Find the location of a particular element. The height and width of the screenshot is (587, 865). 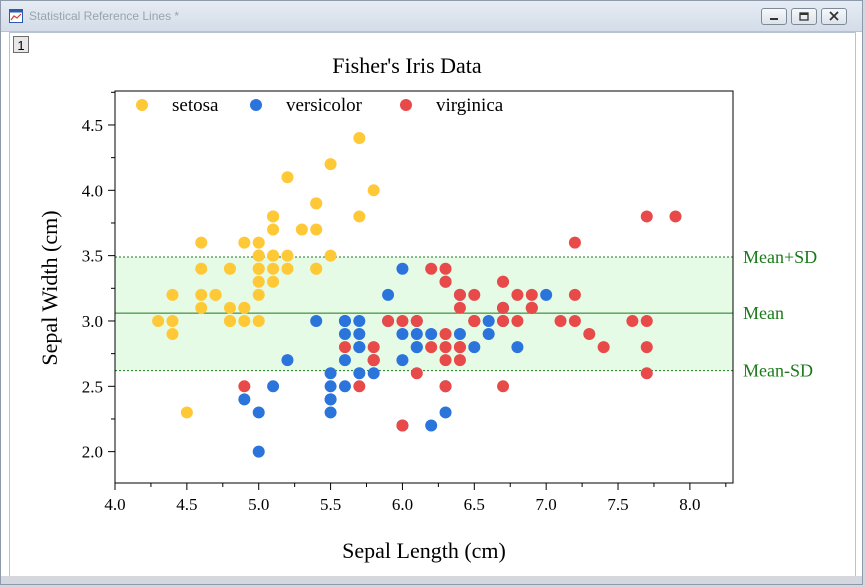

close-button is located at coordinates (834, 16).